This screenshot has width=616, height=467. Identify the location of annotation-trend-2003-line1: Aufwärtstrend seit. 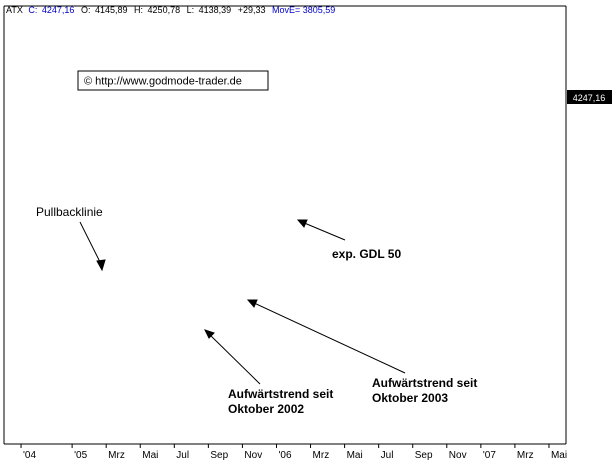
(424, 383).